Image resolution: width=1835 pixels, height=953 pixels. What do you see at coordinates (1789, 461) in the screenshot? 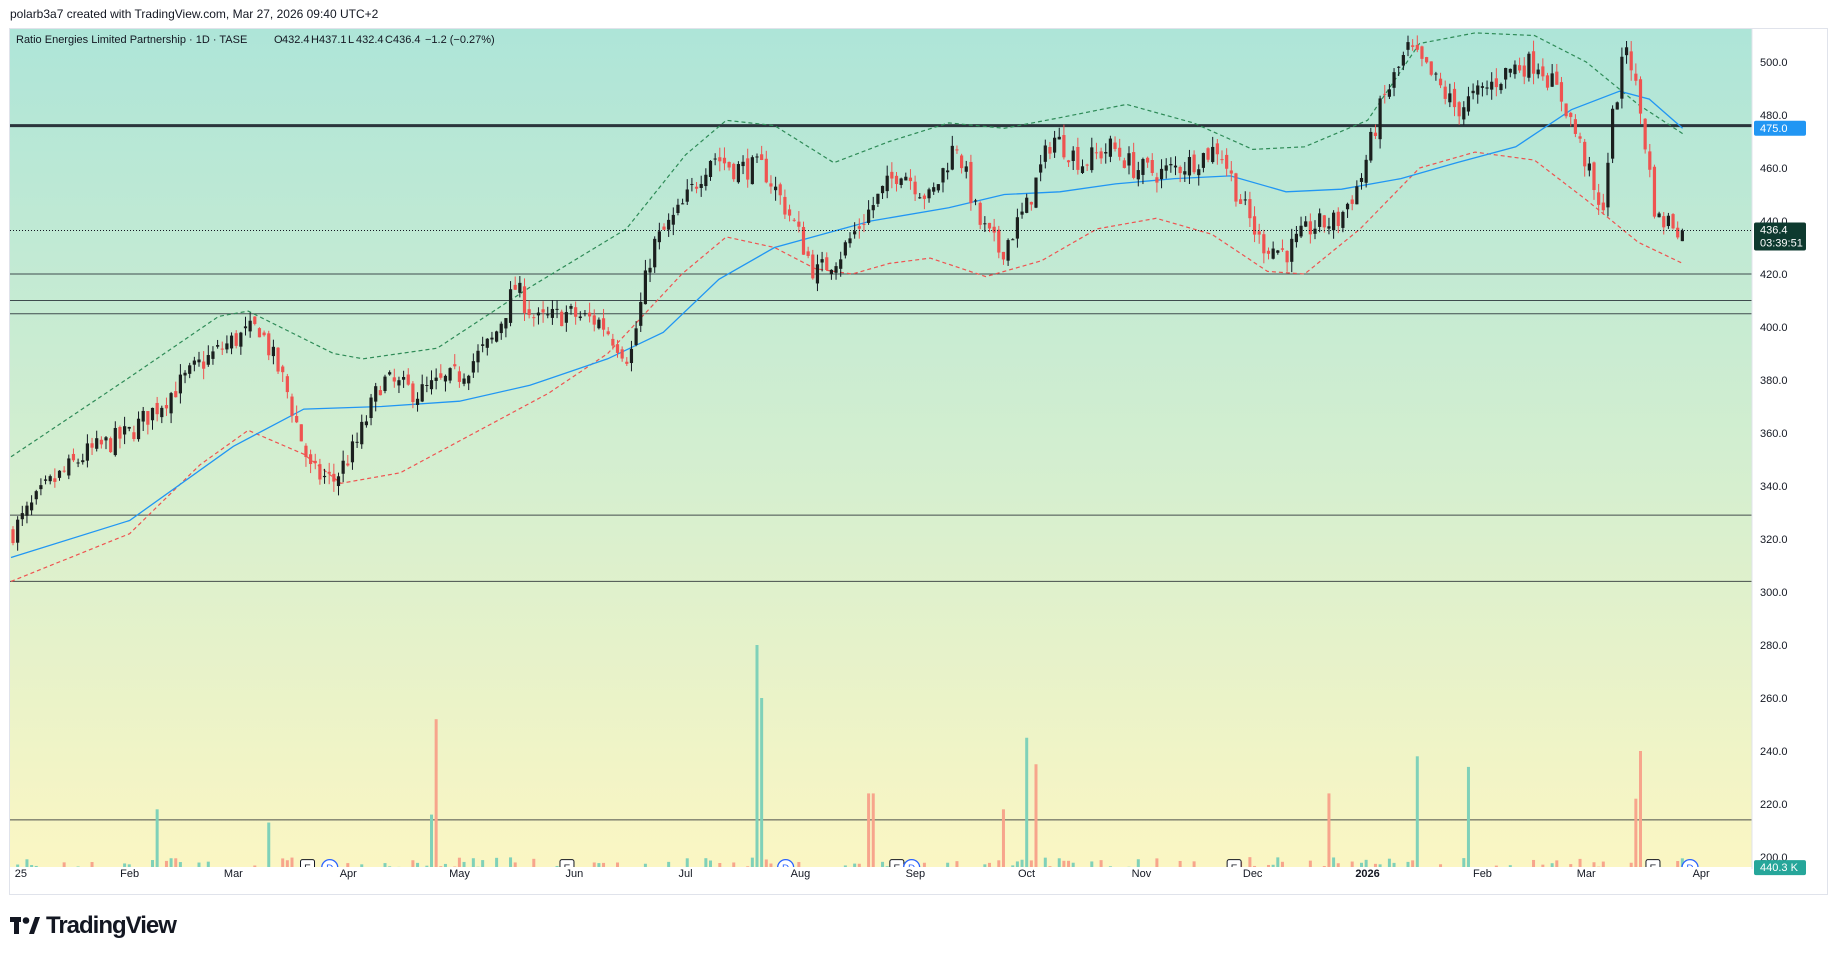
I see `price-axis` at bounding box center [1789, 461].